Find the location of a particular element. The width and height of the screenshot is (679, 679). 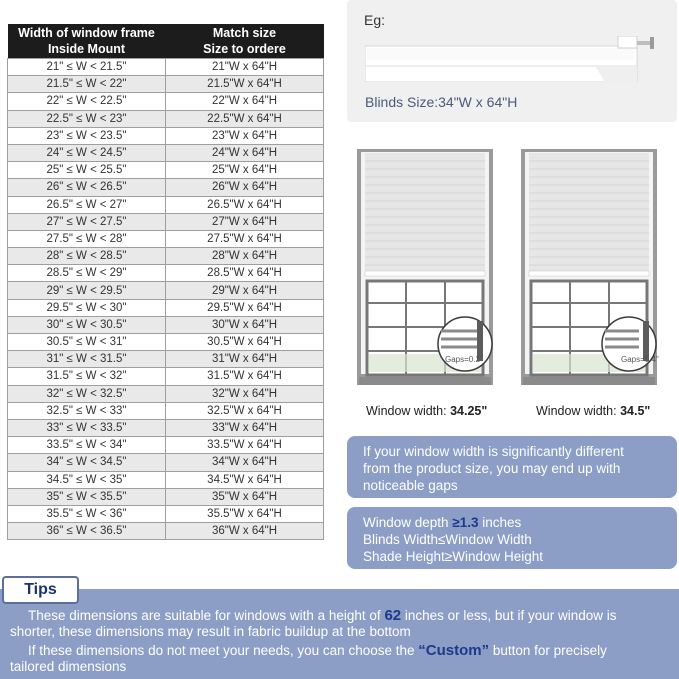

match-size-cell: 32"W x 64"H is located at coordinates (244, 393).